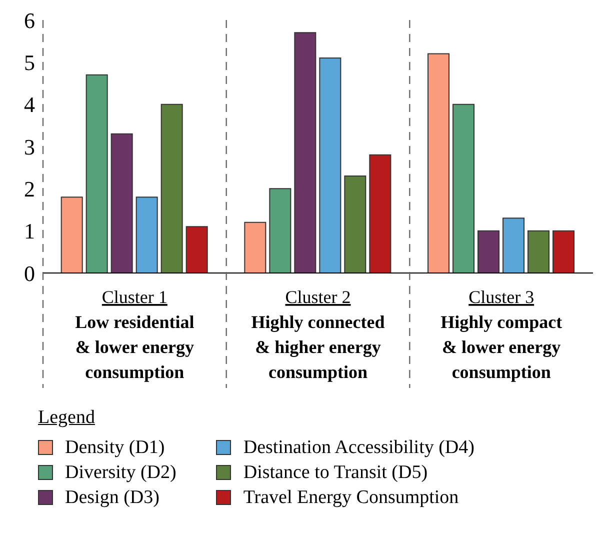  What do you see at coordinates (112, 497) in the screenshot?
I see `legend-label: Design (D3)` at bounding box center [112, 497].